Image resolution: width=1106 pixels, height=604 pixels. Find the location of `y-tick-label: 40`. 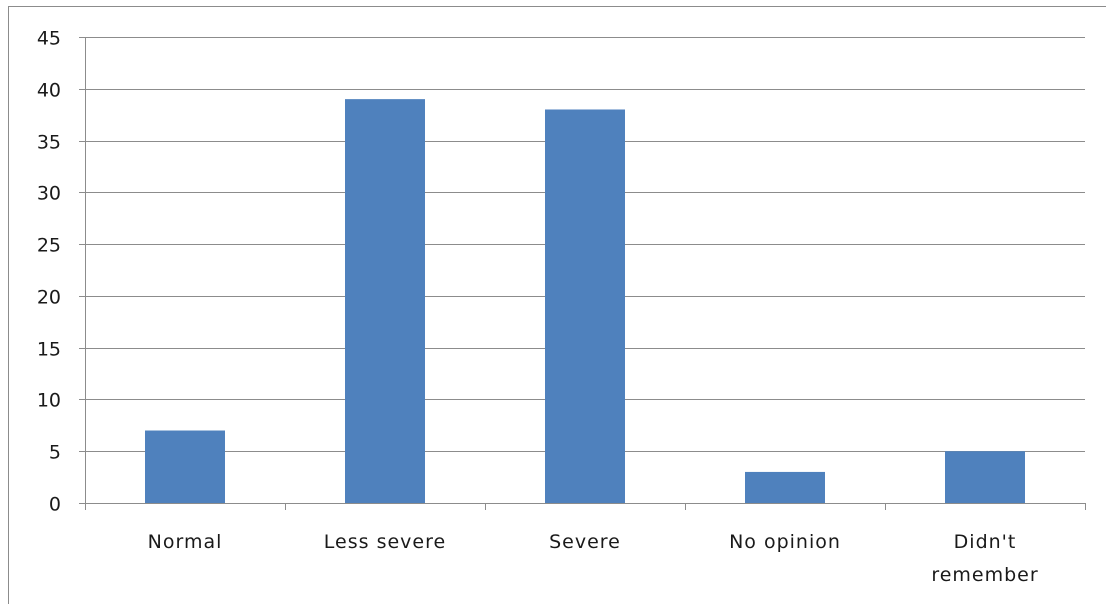

y-tick-label: 40 is located at coordinates (49, 91).